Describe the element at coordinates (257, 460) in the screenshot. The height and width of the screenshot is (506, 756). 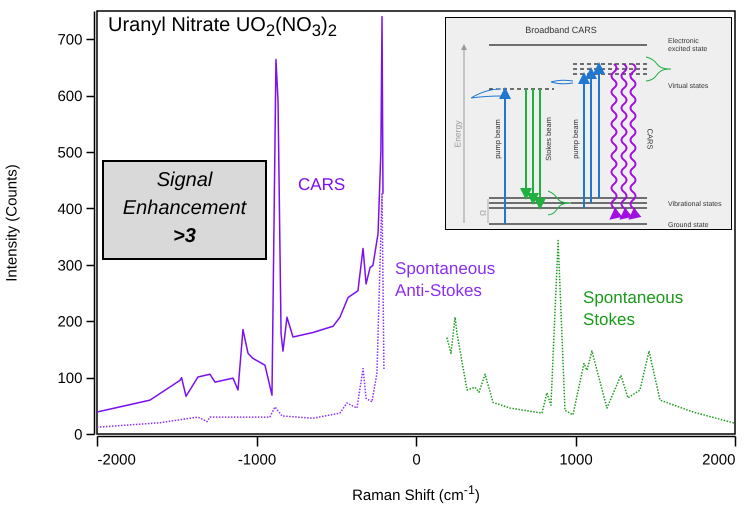
I see `x-tick-label: -1000` at that location.